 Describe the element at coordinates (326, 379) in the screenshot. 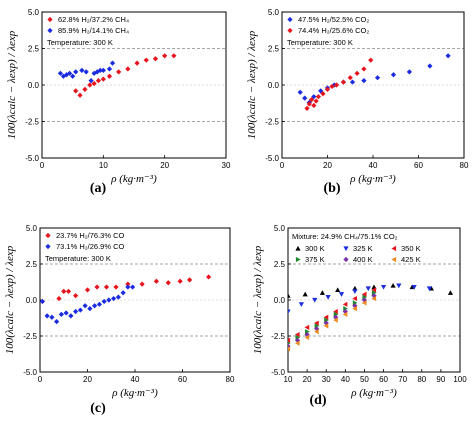

I see `x-tick-label: 30` at that location.